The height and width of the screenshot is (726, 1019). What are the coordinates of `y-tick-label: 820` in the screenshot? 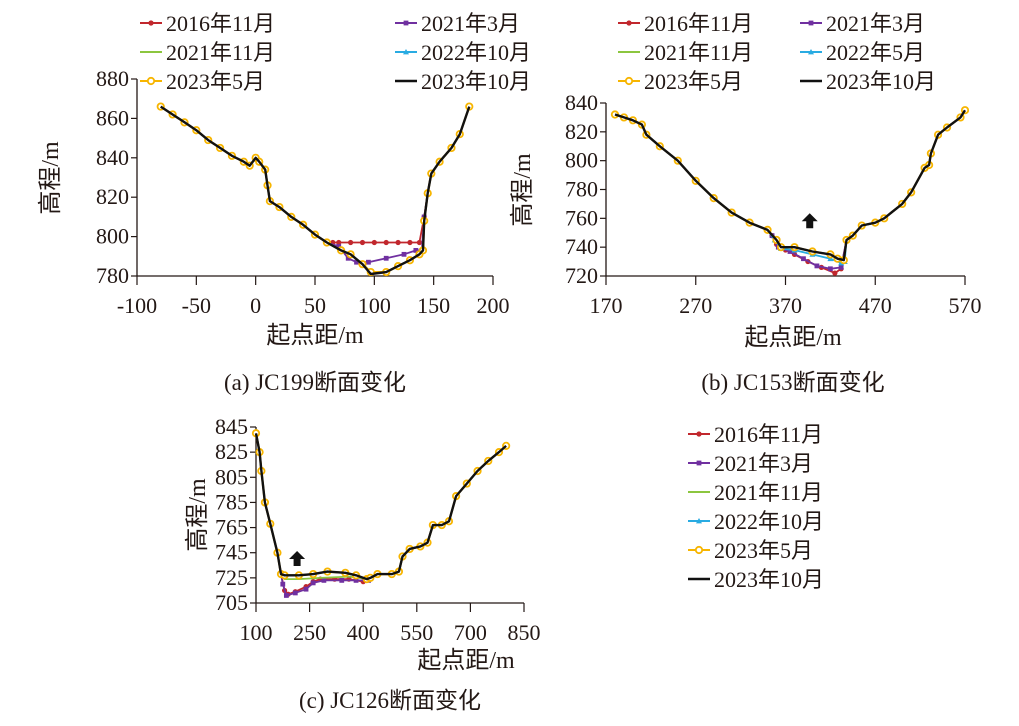 It's located at (581, 131).